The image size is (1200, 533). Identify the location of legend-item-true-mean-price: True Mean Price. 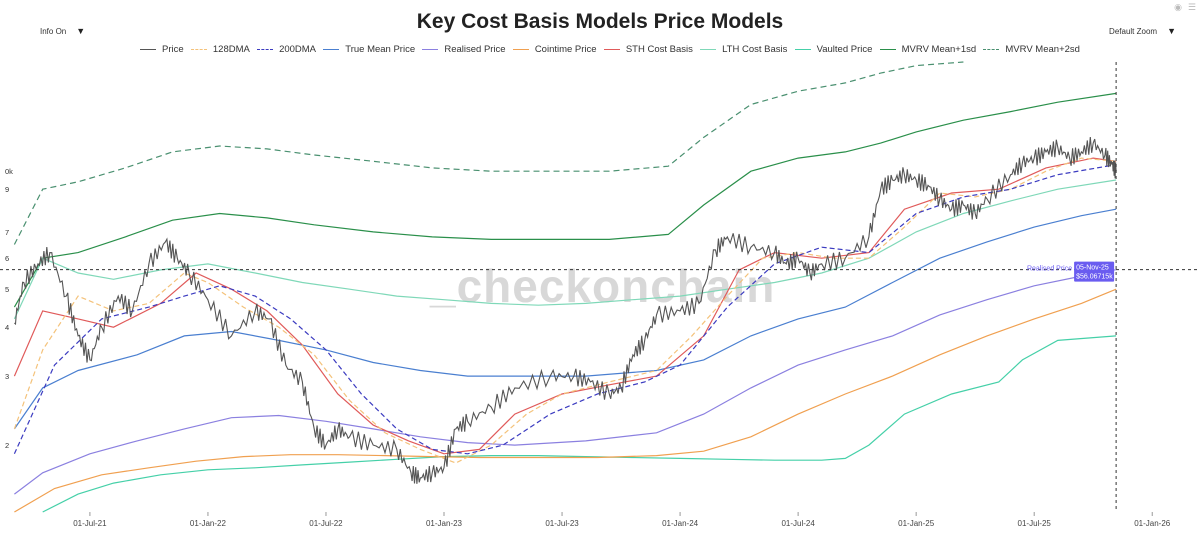
(369, 49).